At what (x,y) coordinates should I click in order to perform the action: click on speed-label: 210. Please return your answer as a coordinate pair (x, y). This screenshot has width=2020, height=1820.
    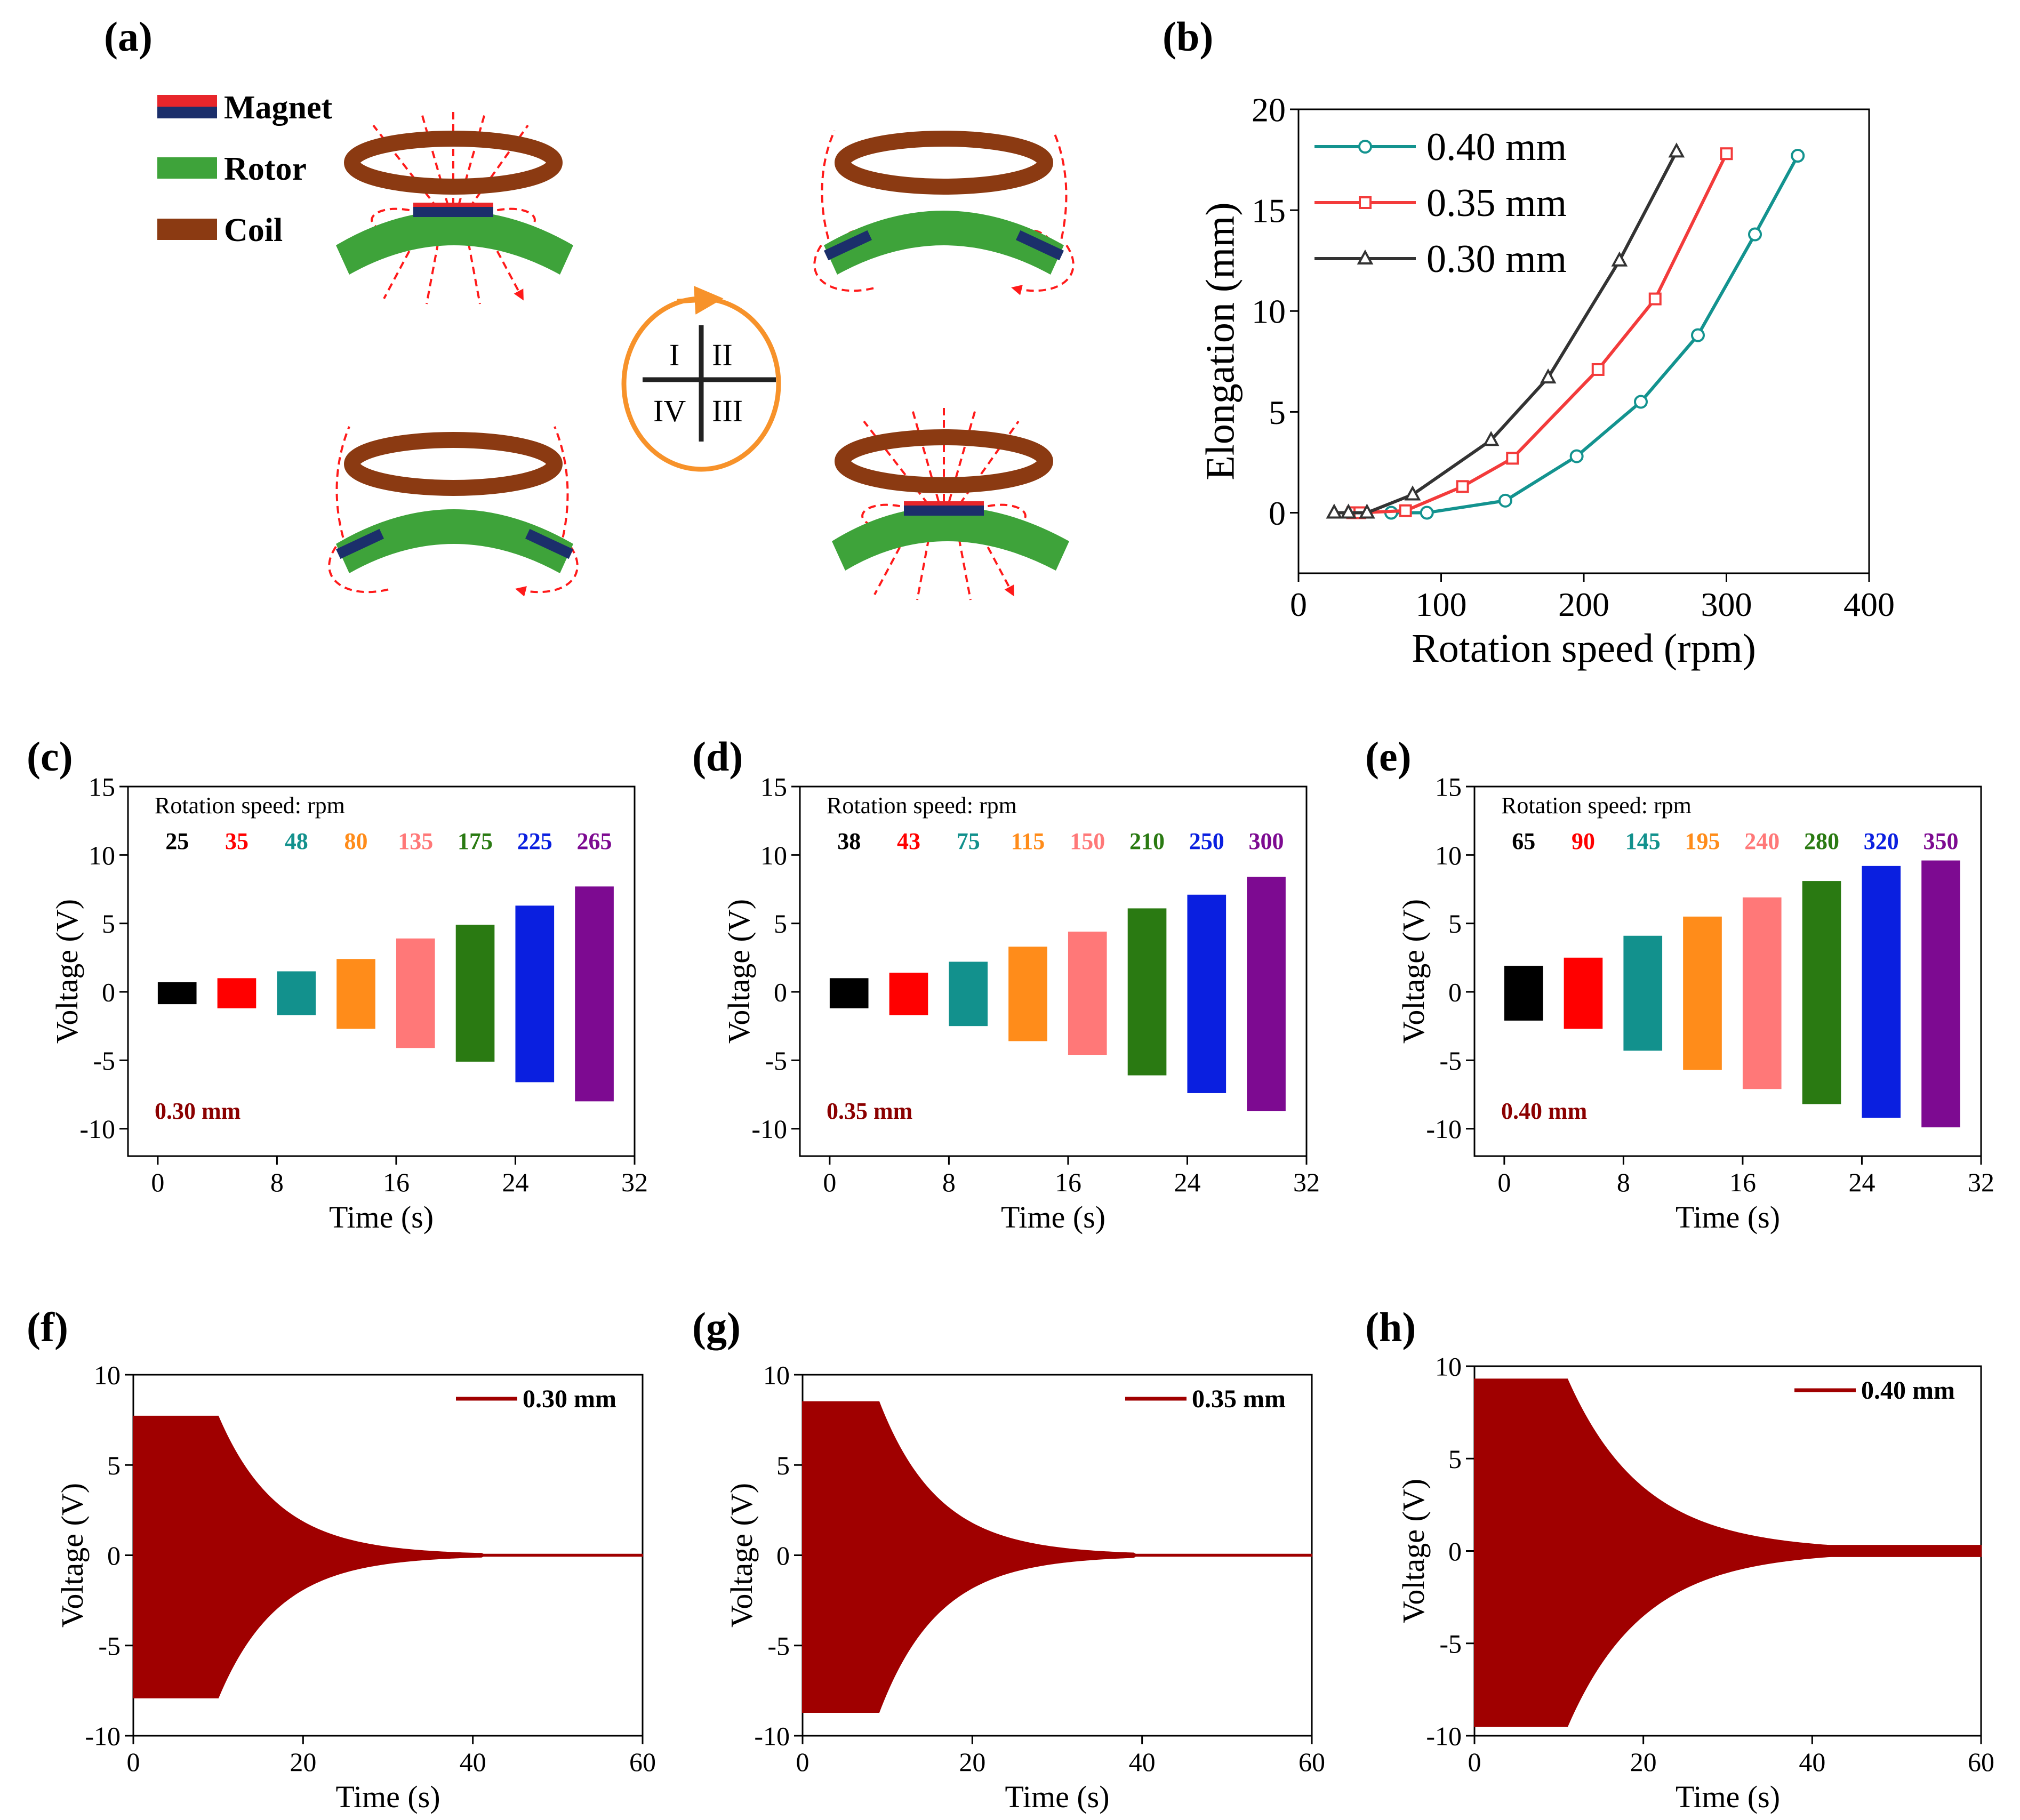
    Looking at the image, I should click on (1147, 841).